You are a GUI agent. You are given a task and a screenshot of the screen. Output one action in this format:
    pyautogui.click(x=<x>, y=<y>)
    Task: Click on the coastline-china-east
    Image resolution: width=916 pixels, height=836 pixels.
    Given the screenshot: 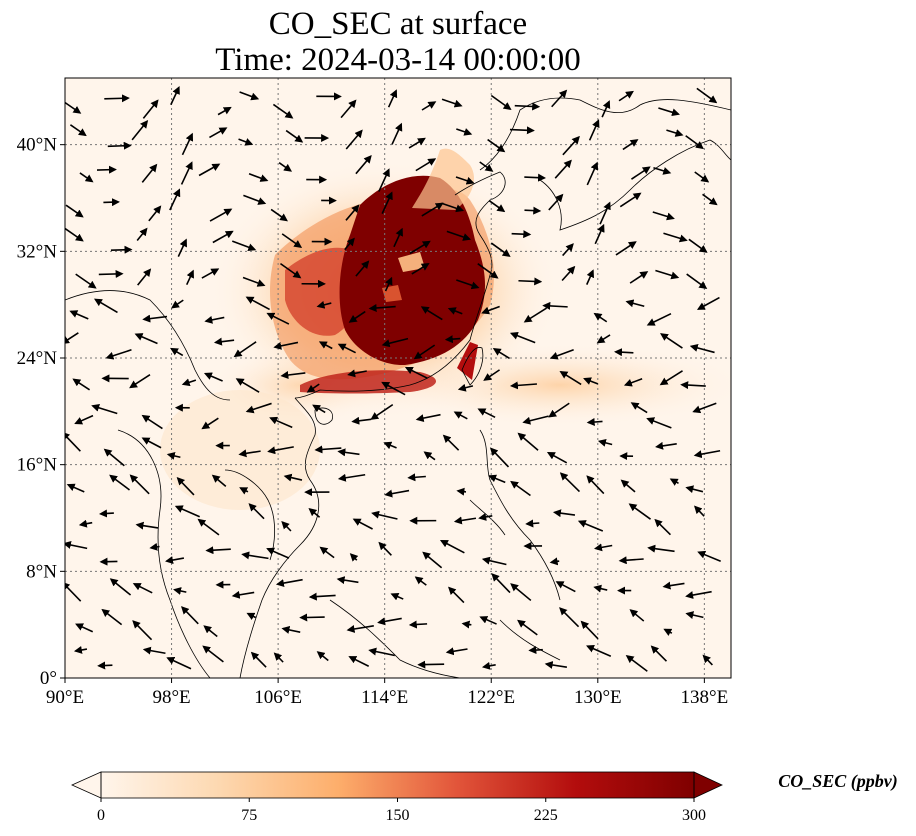 What is the action you would take?
    pyautogui.click(x=400, y=285)
    